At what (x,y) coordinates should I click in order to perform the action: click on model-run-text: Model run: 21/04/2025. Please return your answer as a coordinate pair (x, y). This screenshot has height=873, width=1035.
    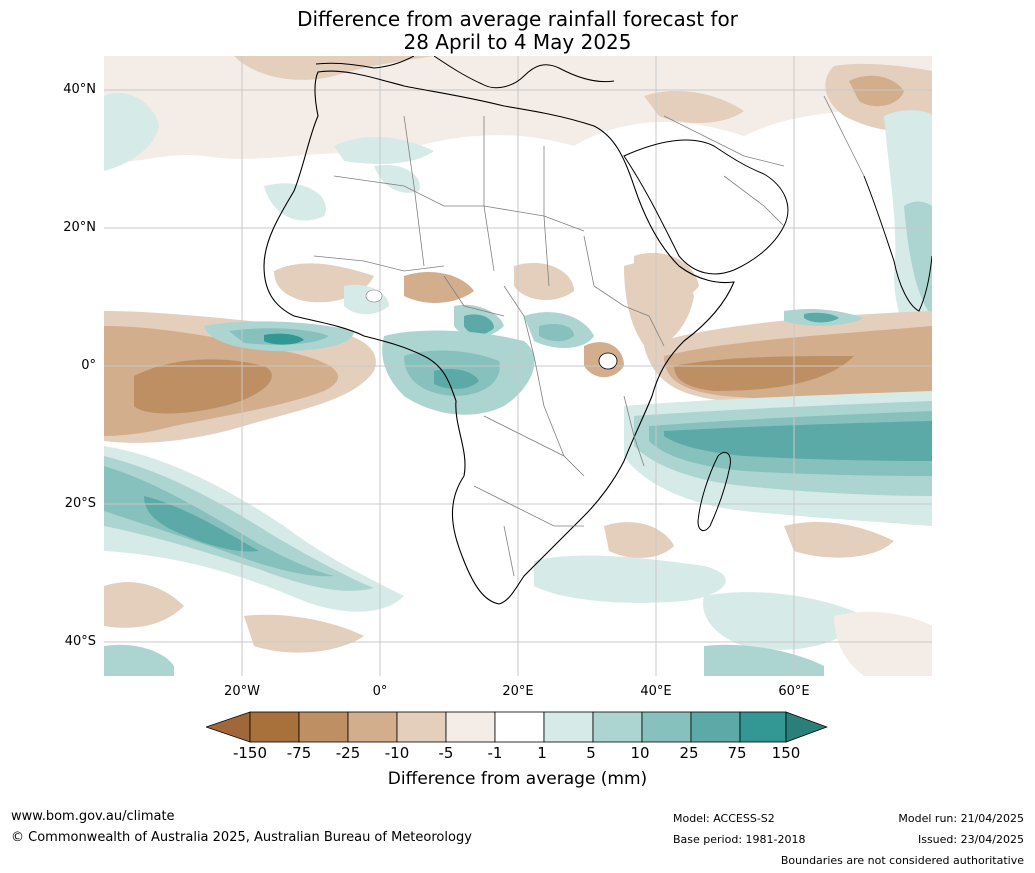
    Looking at the image, I should click on (961, 818).